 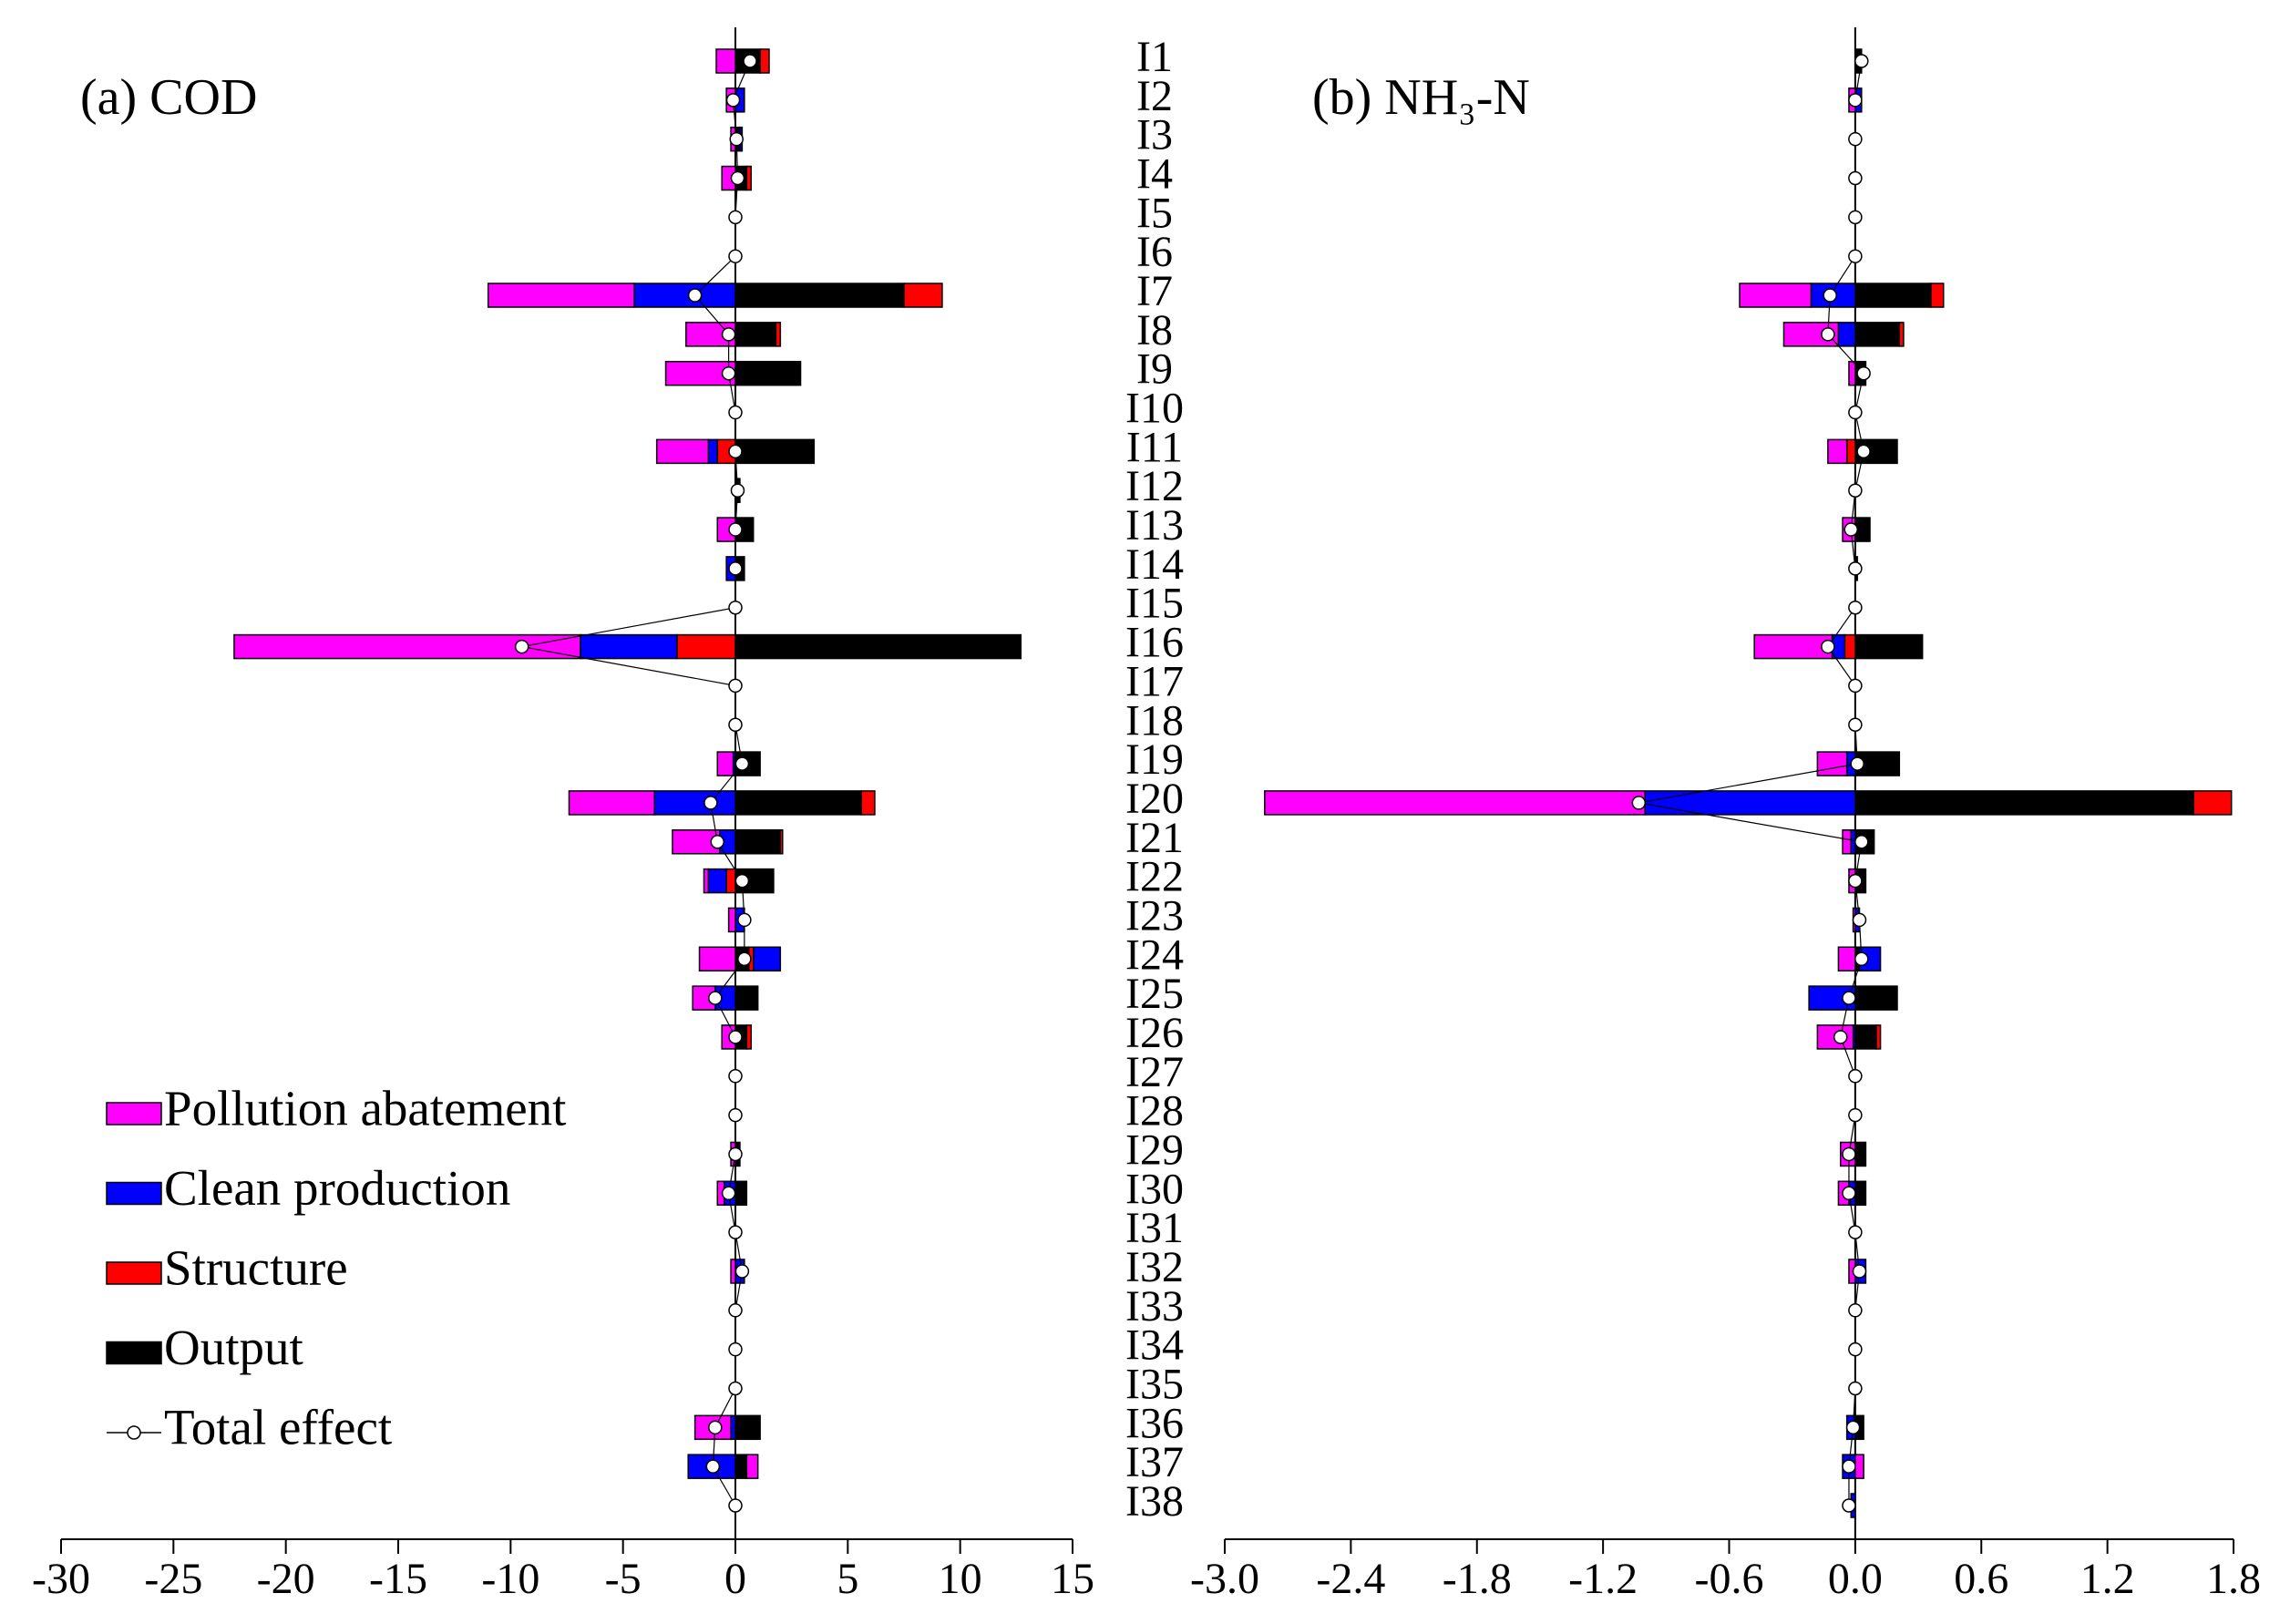 What do you see at coordinates (1154, 1423) in the screenshot?
I see `category-label: I36` at bounding box center [1154, 1423].